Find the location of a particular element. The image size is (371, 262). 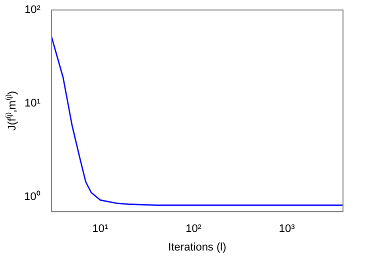

y-axis-title: J(f⁽ˡ⁾,m⁽ˡ⁾) is located at coordinates (12, 111).